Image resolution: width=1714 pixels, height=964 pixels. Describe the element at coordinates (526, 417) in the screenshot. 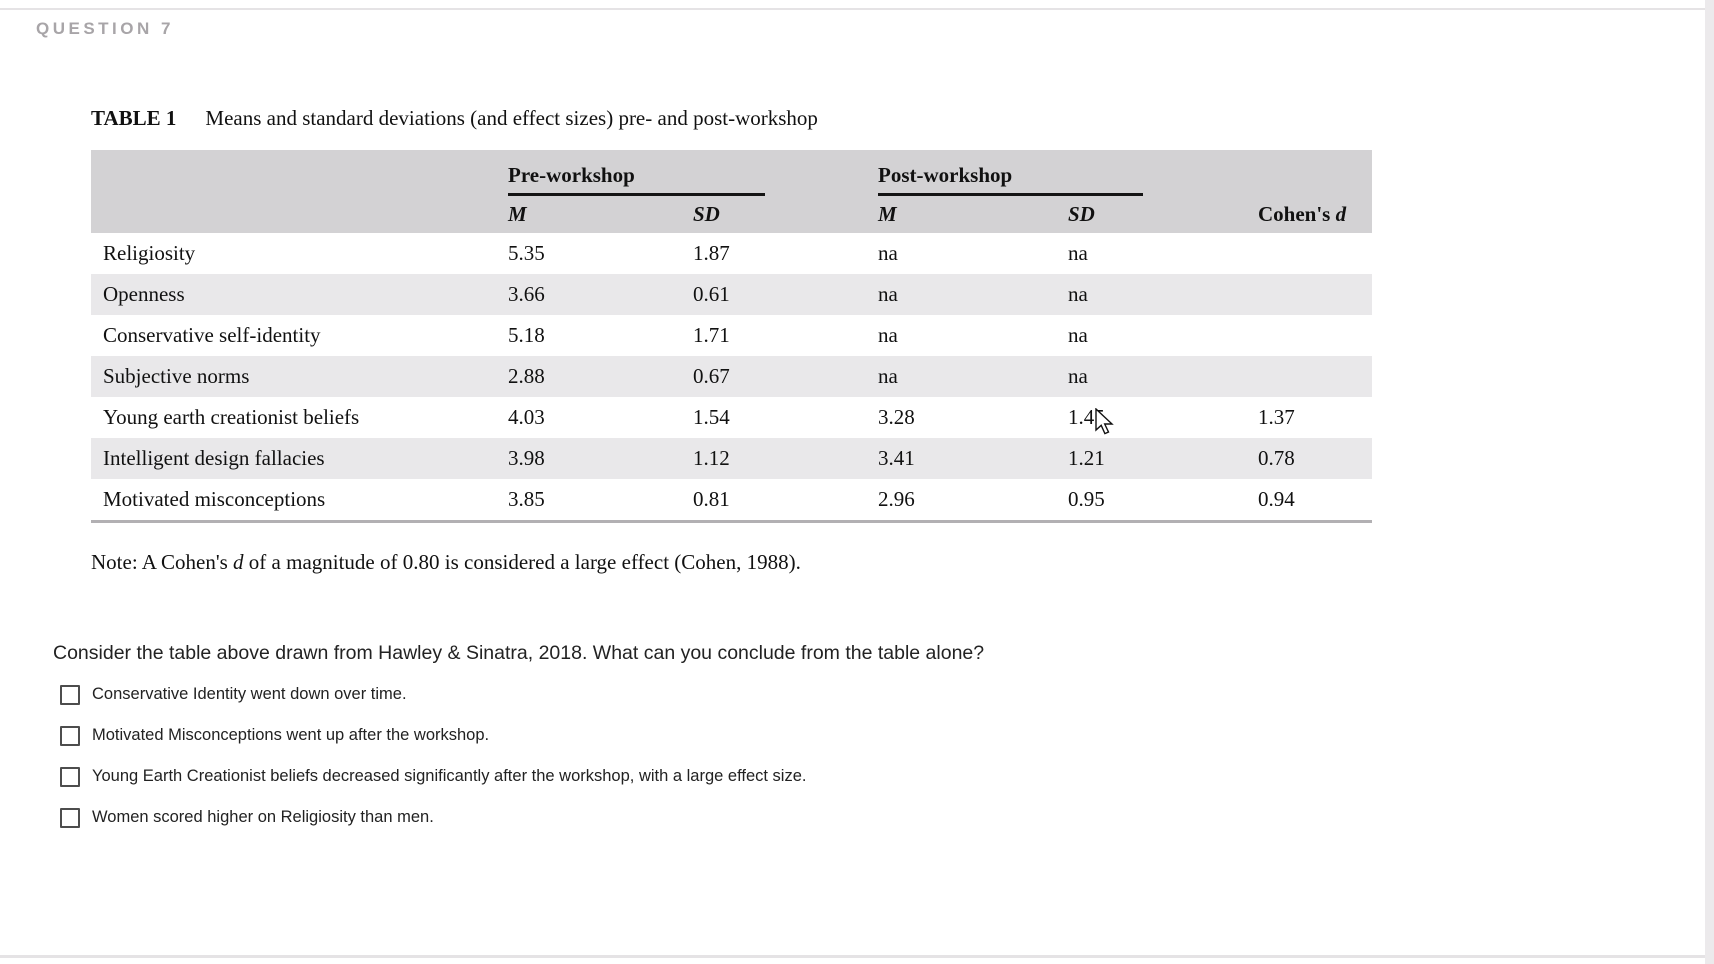

I see `pre-mean-value: 4.03` at that location.